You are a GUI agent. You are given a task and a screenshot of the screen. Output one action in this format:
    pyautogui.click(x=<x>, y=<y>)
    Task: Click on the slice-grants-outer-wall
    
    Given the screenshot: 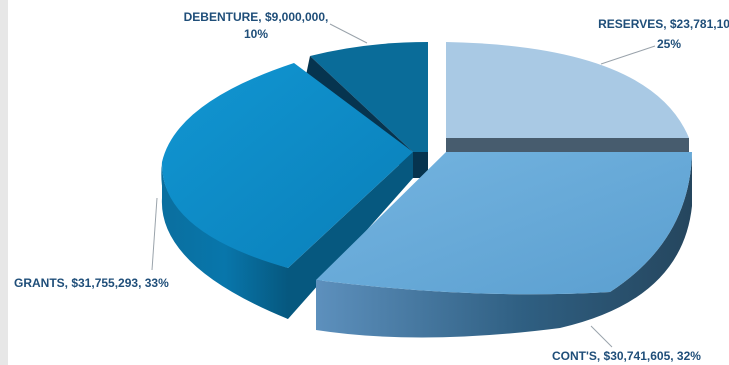 What is the action you would take?
    pyautogui.click(x=224, y=240)
    